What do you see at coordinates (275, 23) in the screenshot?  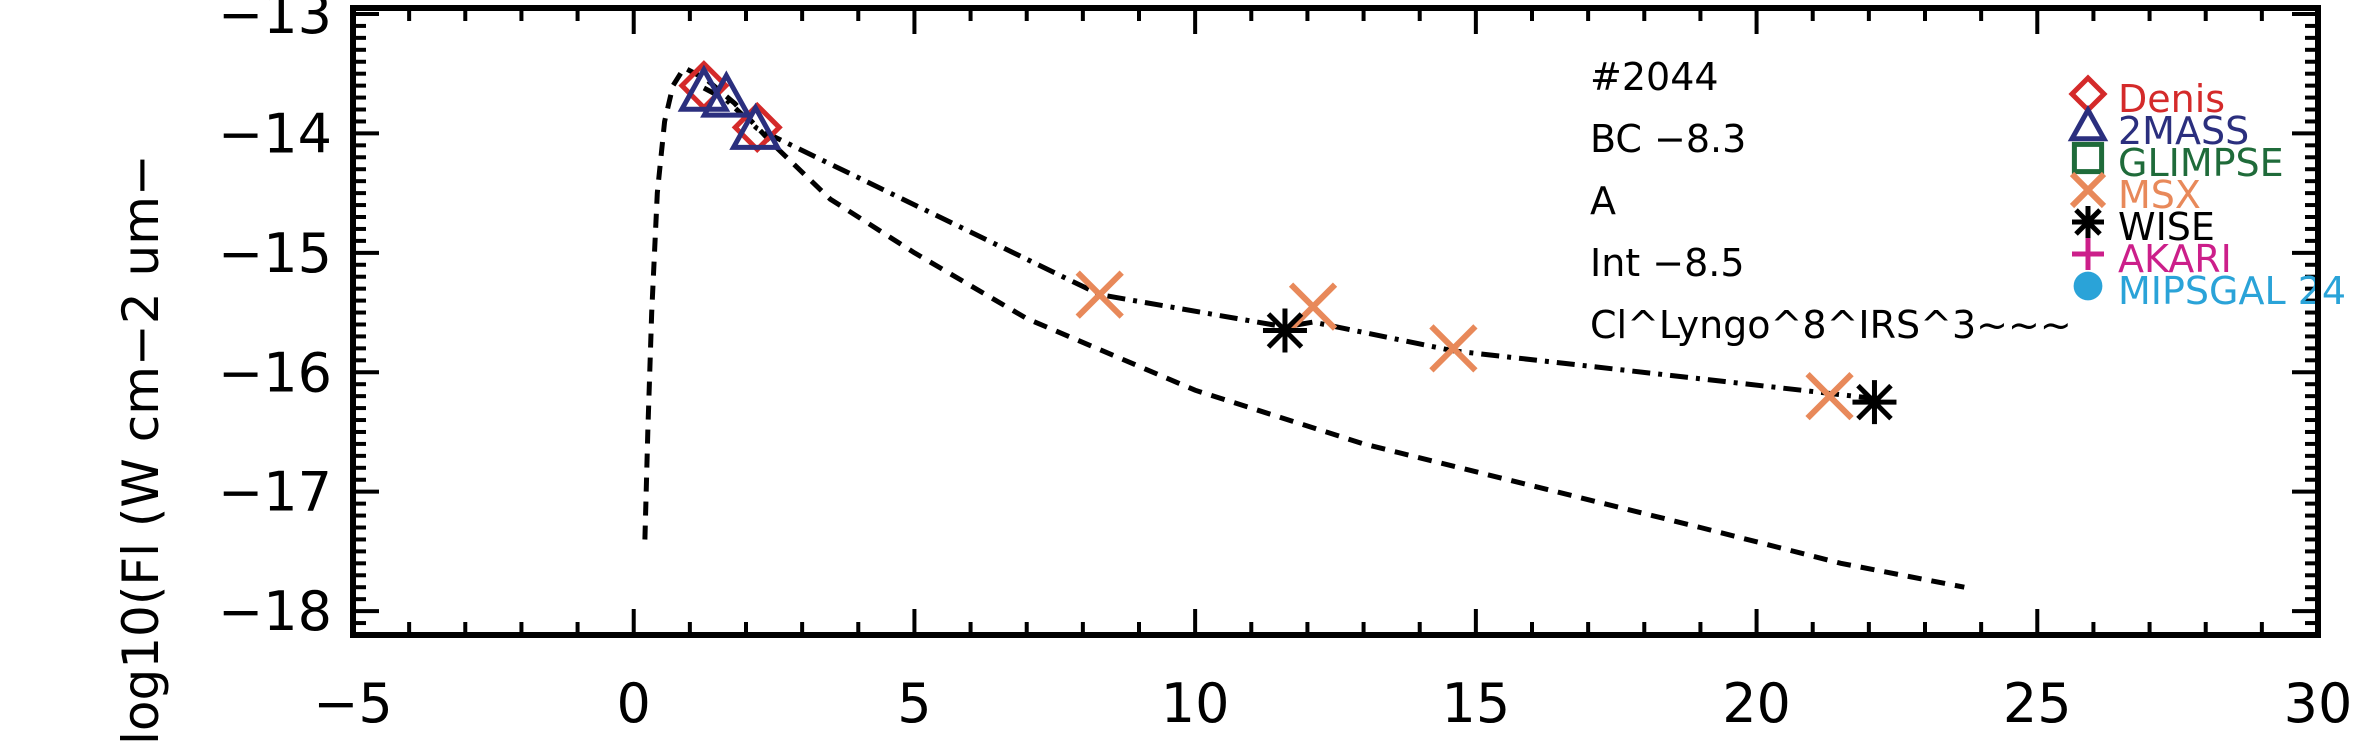 I see `y-tick-label: −13` at bounding box center [275, 23].